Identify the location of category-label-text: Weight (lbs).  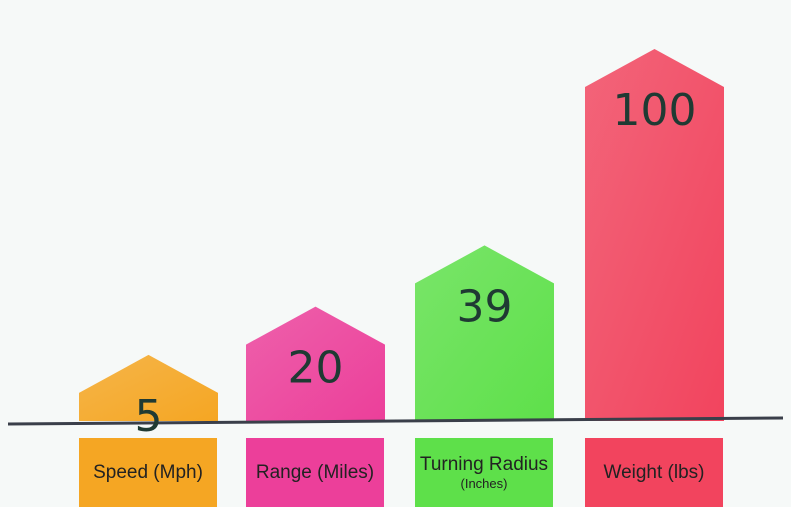
(654, 472).